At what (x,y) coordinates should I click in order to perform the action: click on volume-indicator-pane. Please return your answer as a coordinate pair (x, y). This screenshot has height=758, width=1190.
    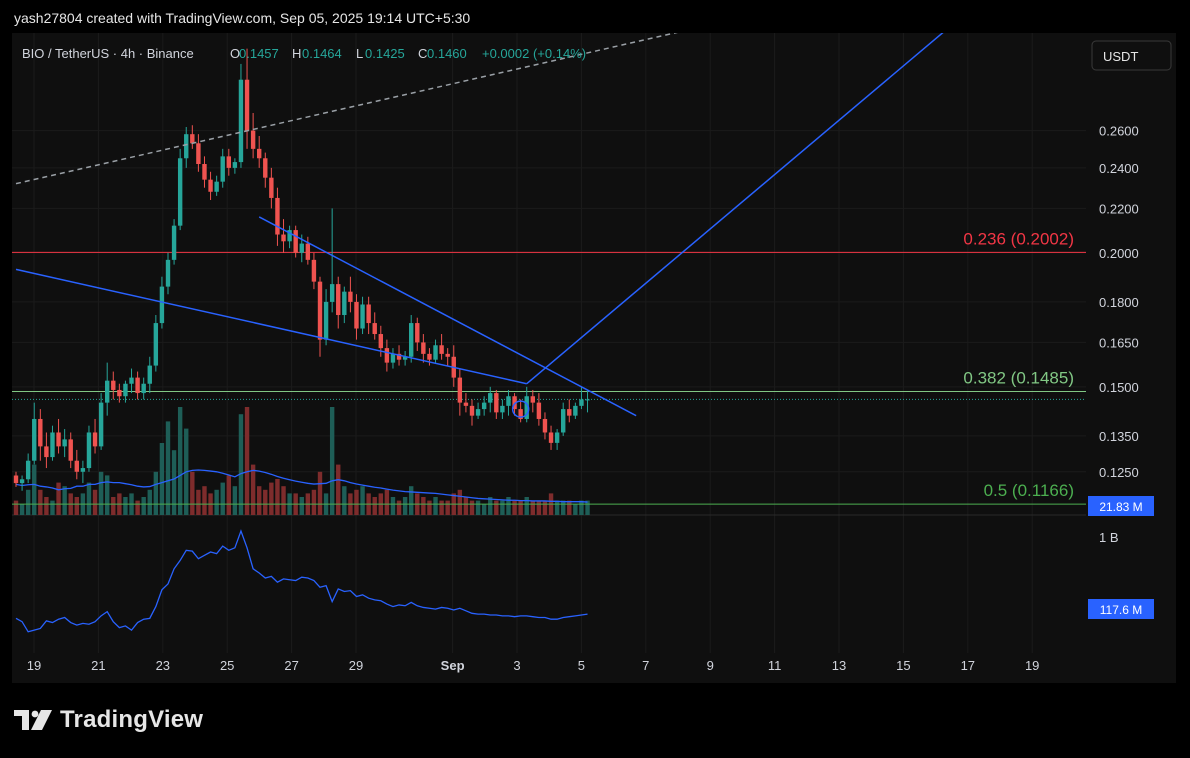
    Looking at the image, I should click on (301, 581).